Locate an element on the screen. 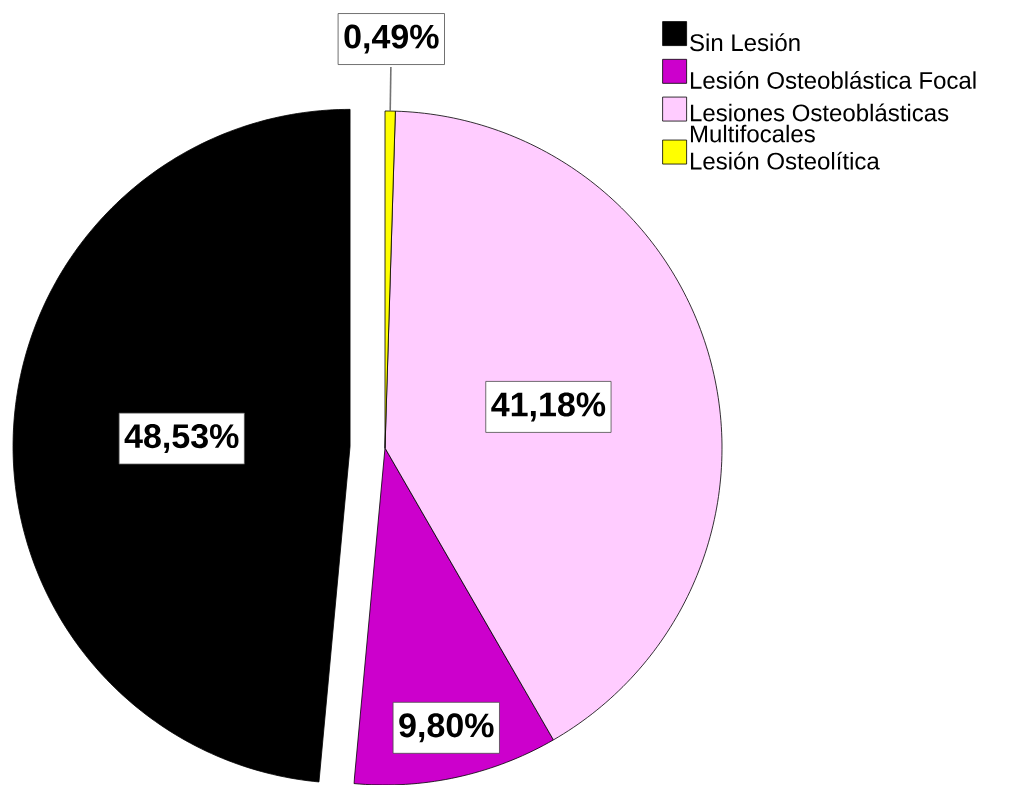 The width and height of the screenshot is (1024, 785). data-label: 48,53% is located at coordinates (181, 439).